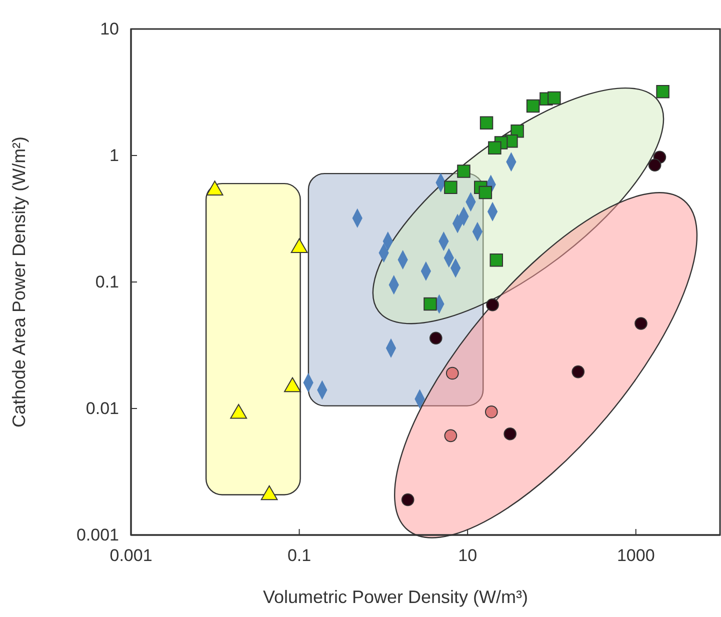  What do you see at coordinates (107, 282) in the screenshot?
I see `y-tick-label: 0.1` at bounding box center [107, 282].